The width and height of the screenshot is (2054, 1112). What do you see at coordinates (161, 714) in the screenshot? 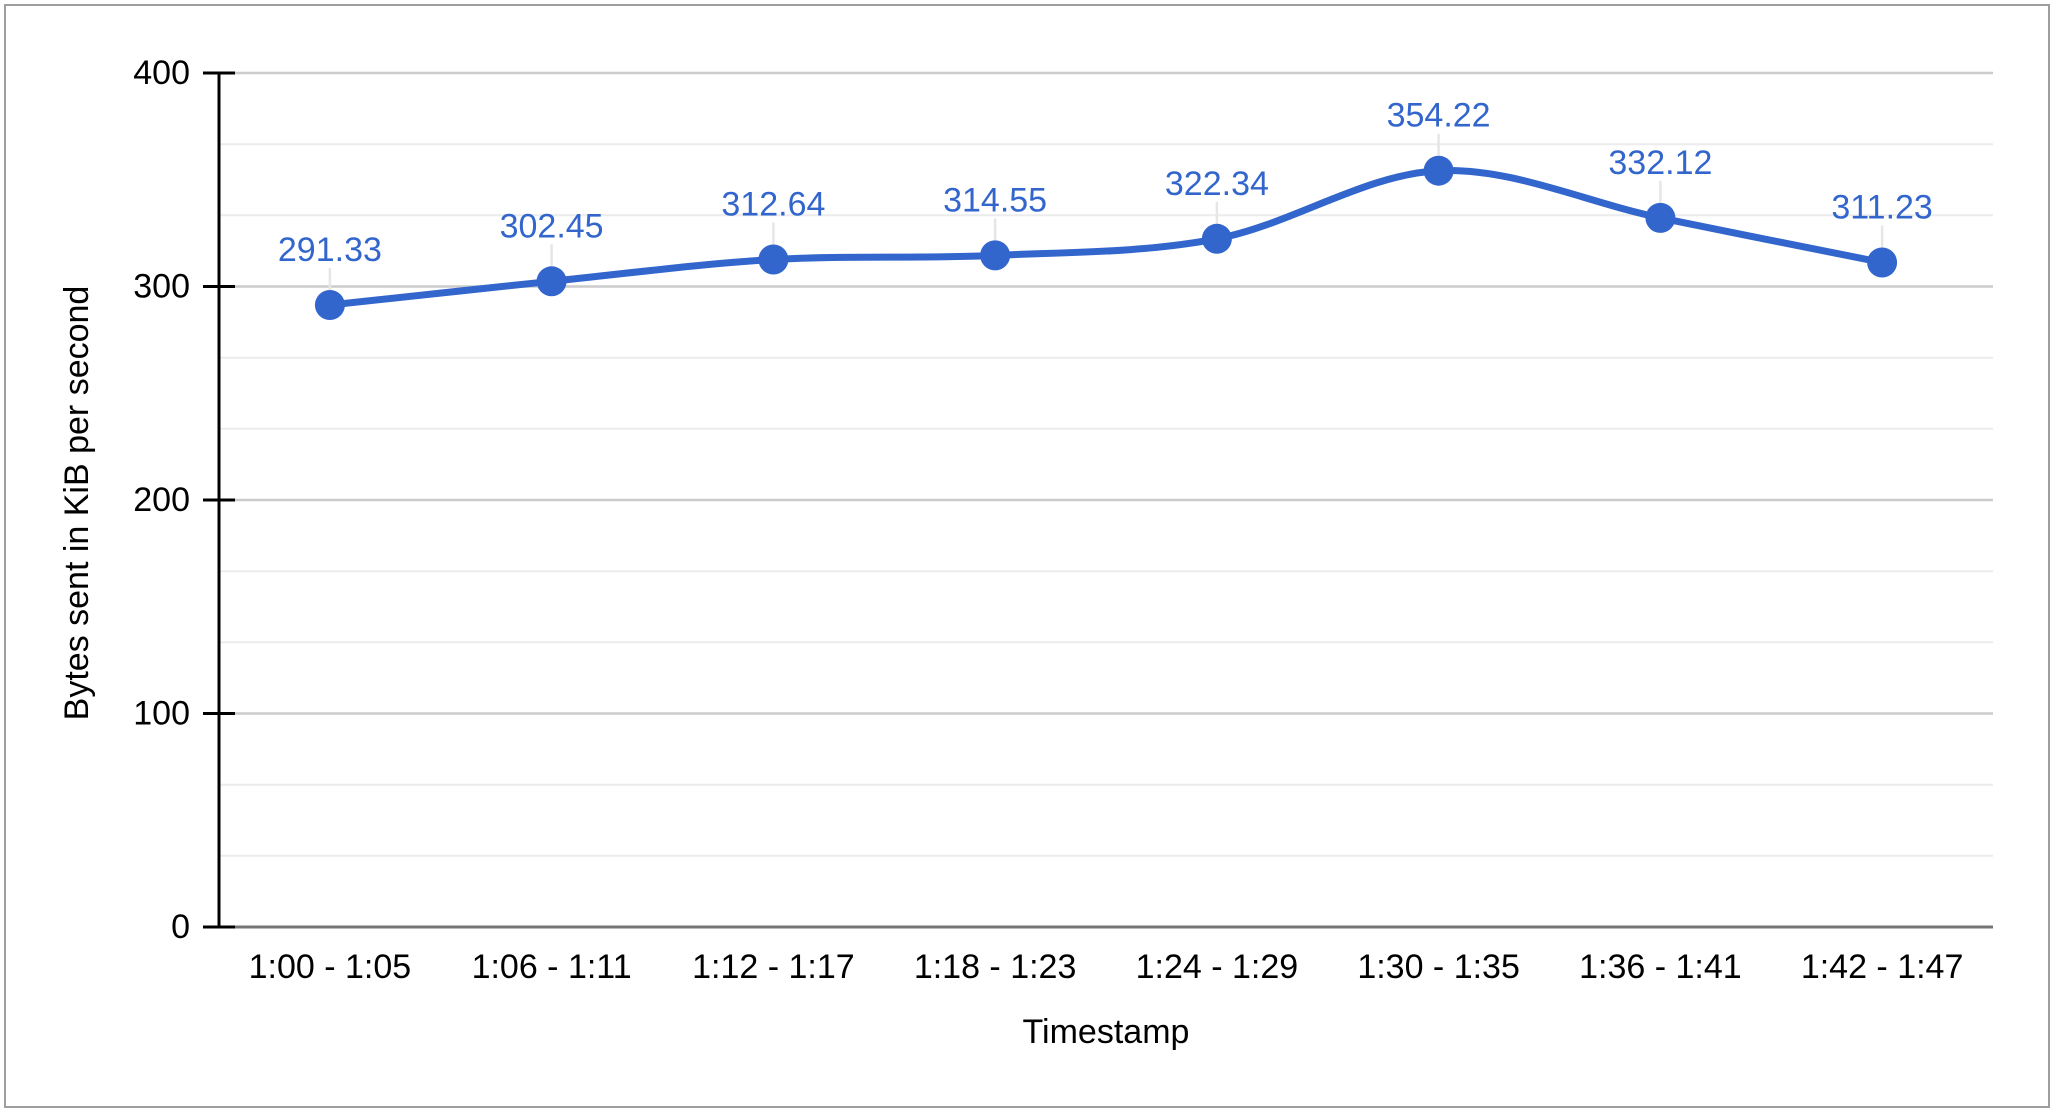
I see `y-axis-tick-label: 100` at bounding box center [161, 714].